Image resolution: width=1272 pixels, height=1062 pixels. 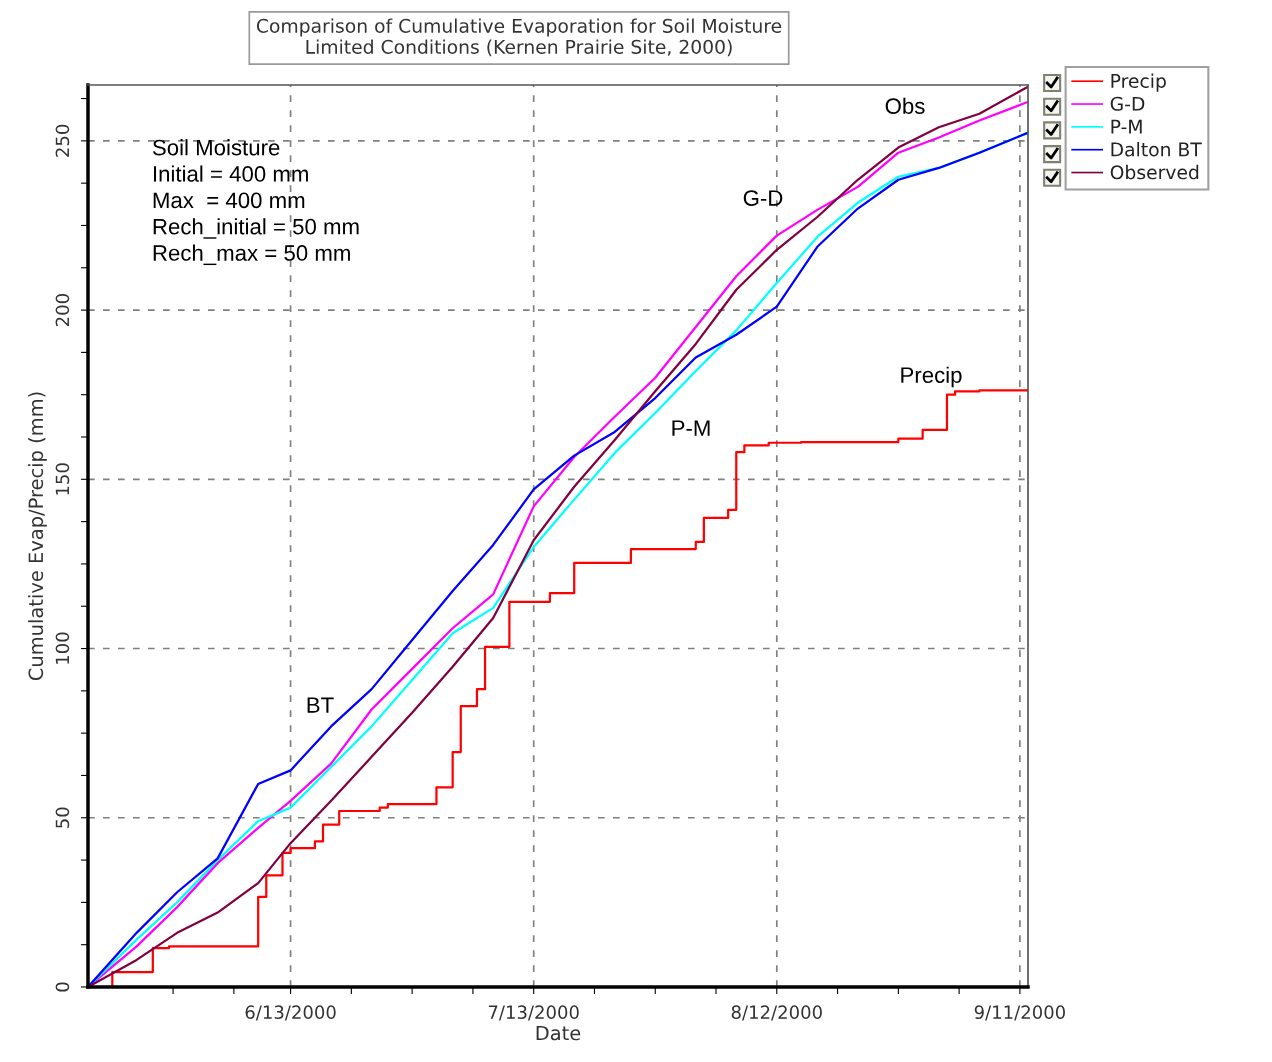 What do you see at coordinates (37, 536) in the screenshot?
I see `y-axis-title: Cumulative Evap/Precip (mm)` at bounding box center [37, 536].